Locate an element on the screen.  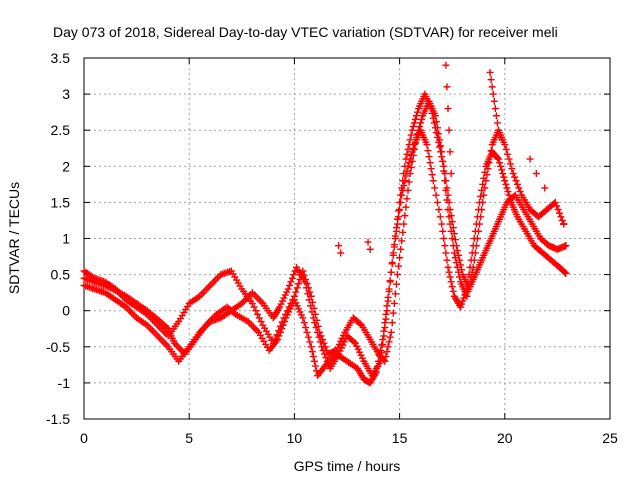
x-tick-label: 20 is located at coordinates (505, 438).